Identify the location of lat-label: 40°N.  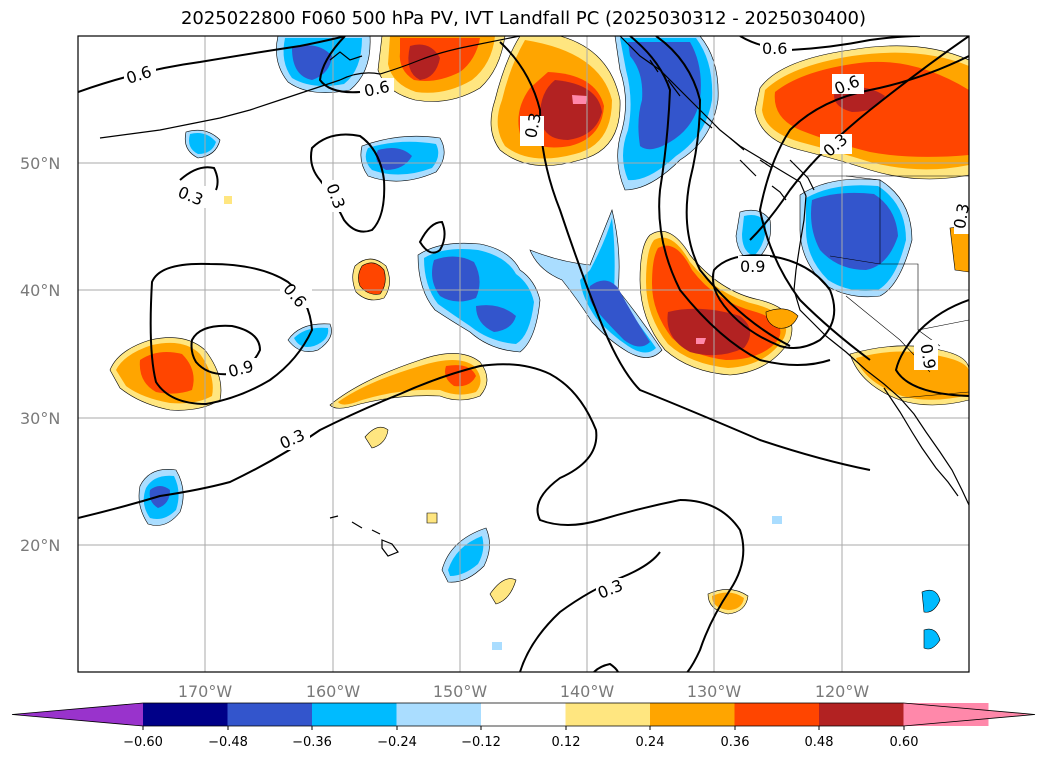
(40, 290).